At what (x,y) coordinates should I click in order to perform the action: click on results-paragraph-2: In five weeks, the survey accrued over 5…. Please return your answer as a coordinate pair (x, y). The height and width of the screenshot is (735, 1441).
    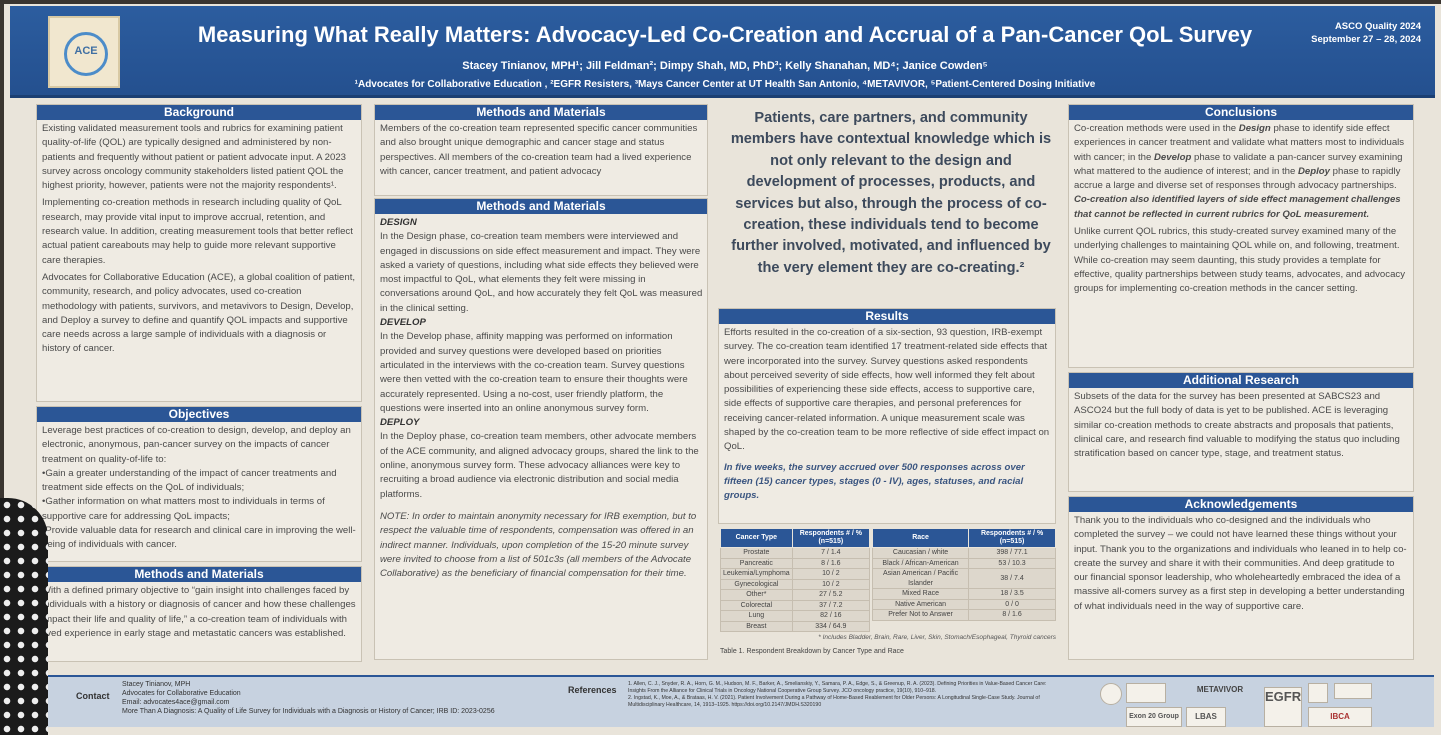
    Looking at the image, I should click on (874, 481).